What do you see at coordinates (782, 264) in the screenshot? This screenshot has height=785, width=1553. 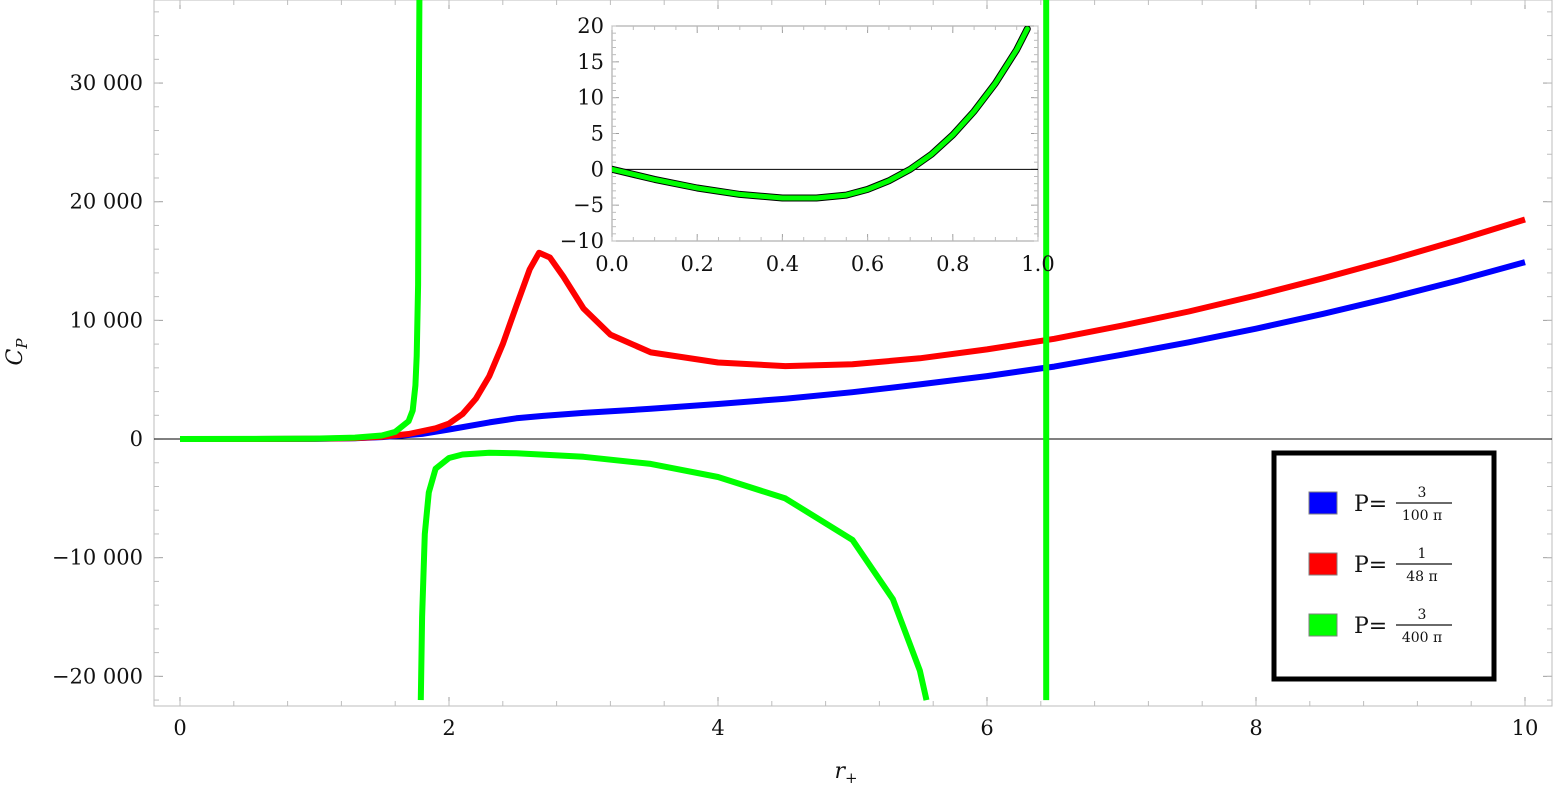 I see `inset-x-tick-label: 0.4` at bounding box center [782, 264].